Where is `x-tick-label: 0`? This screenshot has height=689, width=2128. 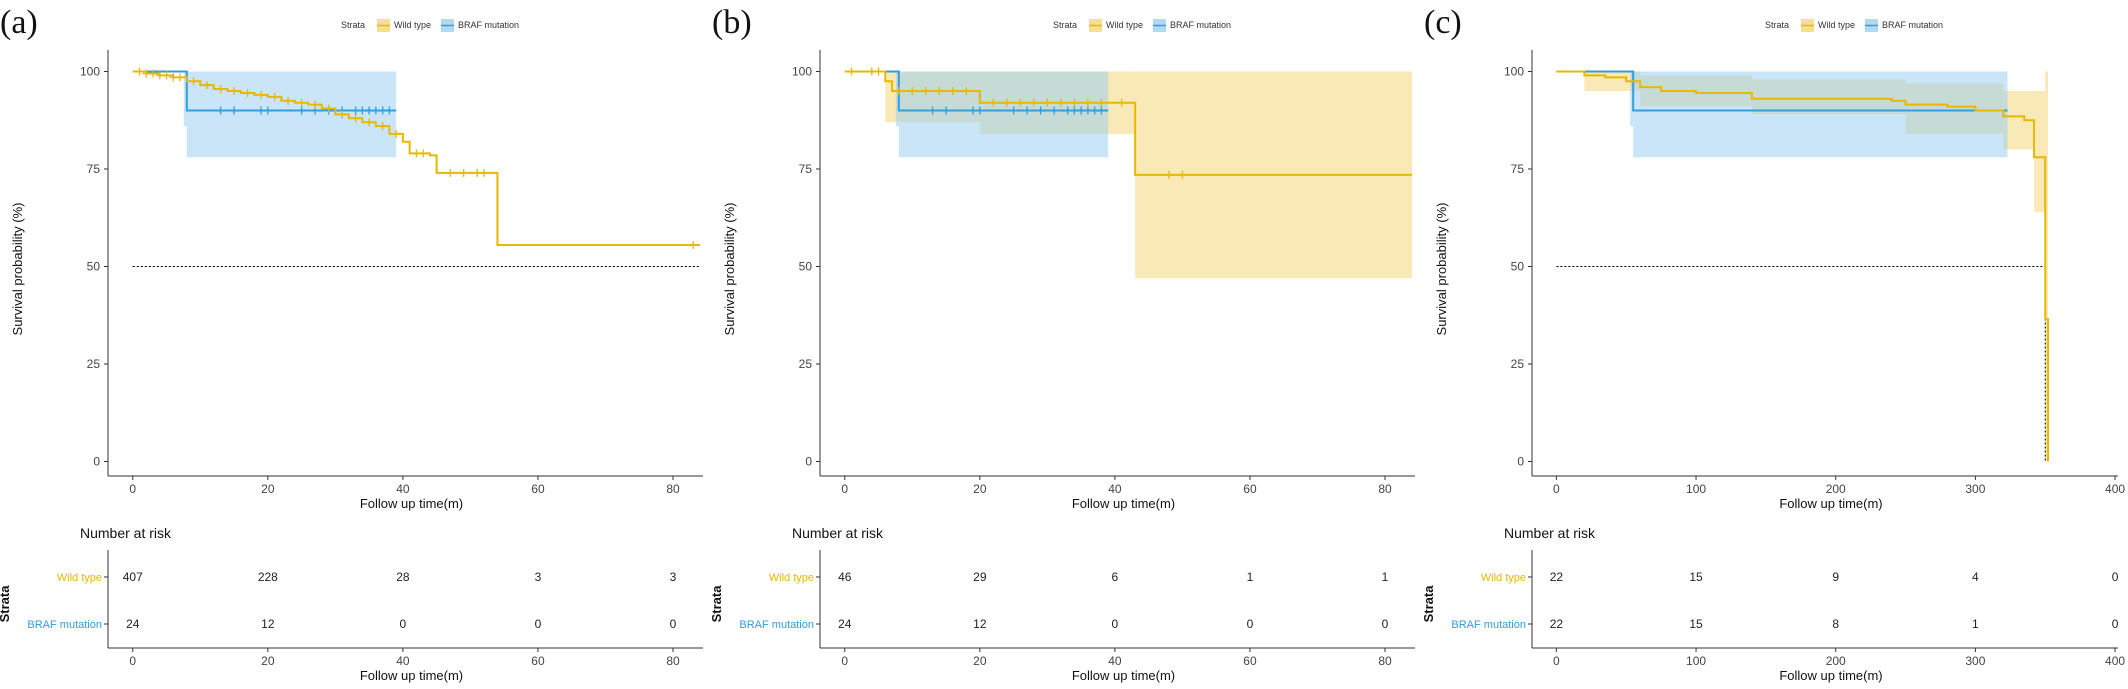
x-tick-label: 0 is located at coordinates (844, 489).